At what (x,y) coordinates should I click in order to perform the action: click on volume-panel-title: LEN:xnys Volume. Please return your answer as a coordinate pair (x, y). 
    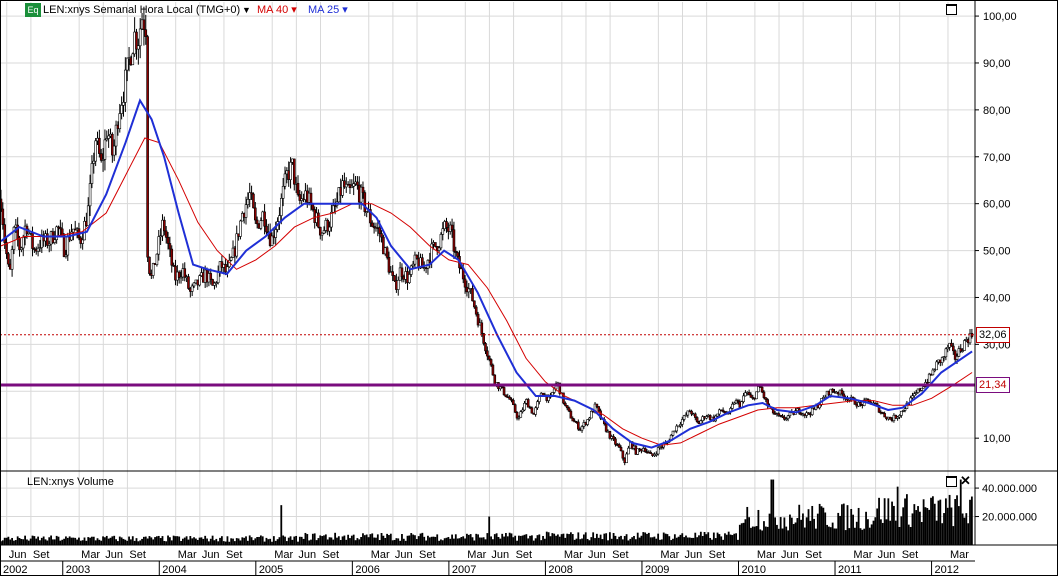
    Looking at the image, I should click on (70, 482).